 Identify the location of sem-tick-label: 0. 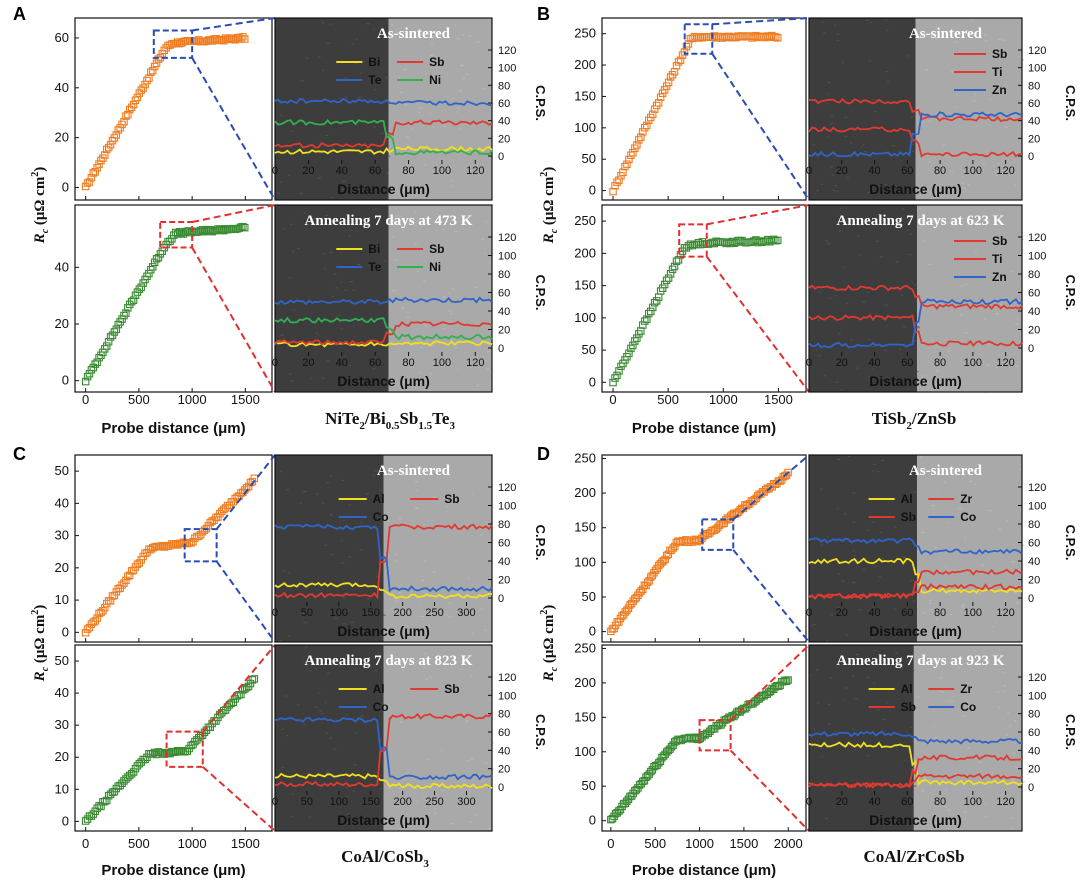
(809, 802).